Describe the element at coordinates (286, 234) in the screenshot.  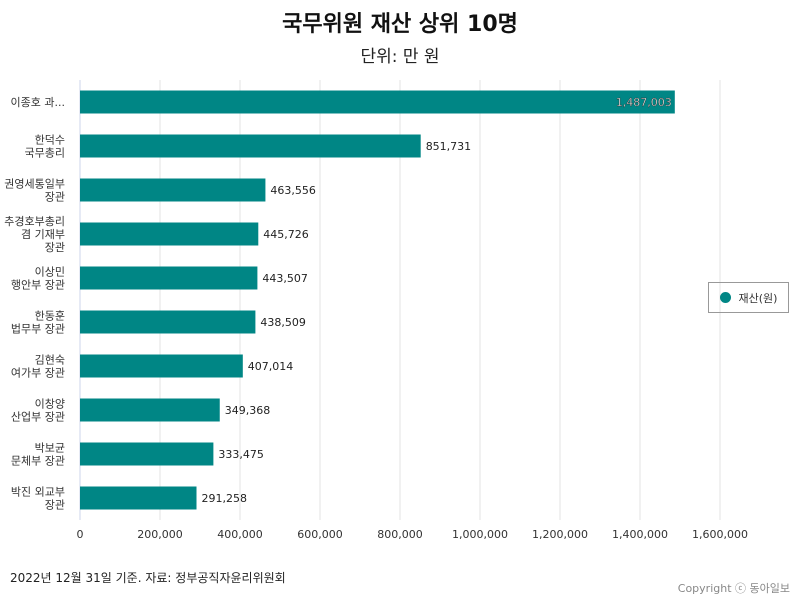
I see `data-label: 445,726` at that location.